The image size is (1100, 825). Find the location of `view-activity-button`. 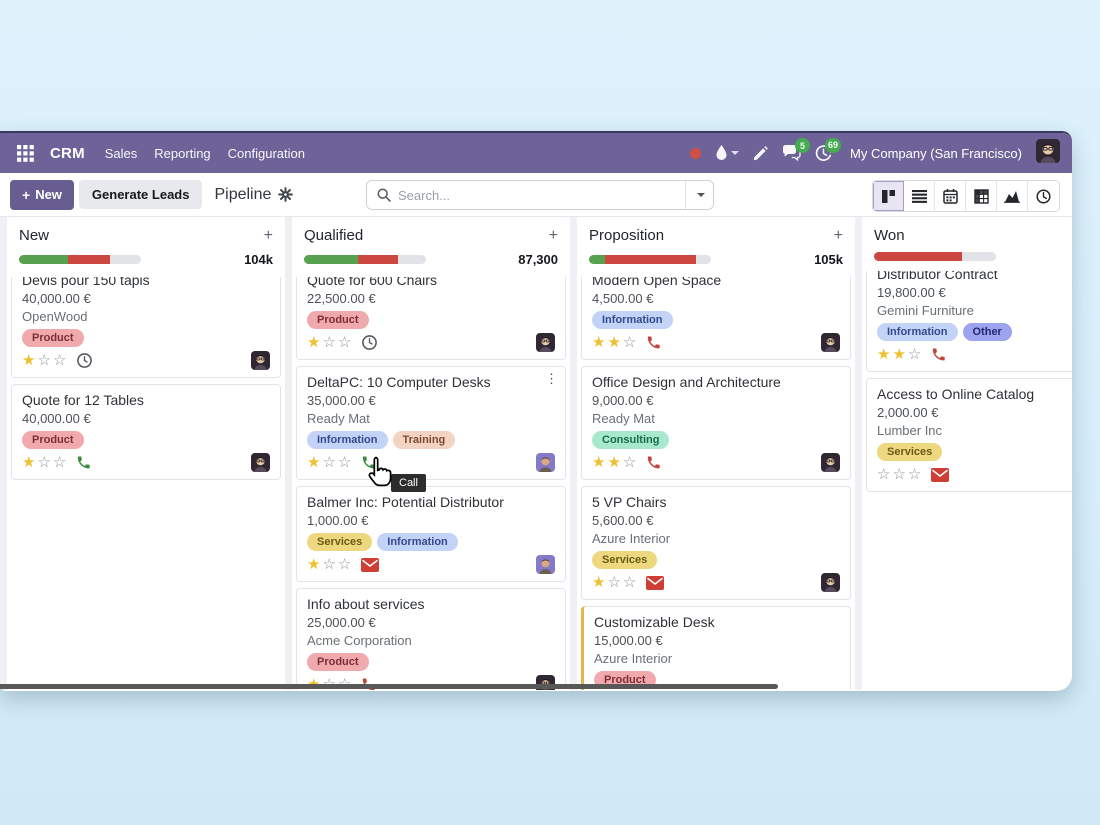

view-activity-button is located at coordinates (1043, 196).